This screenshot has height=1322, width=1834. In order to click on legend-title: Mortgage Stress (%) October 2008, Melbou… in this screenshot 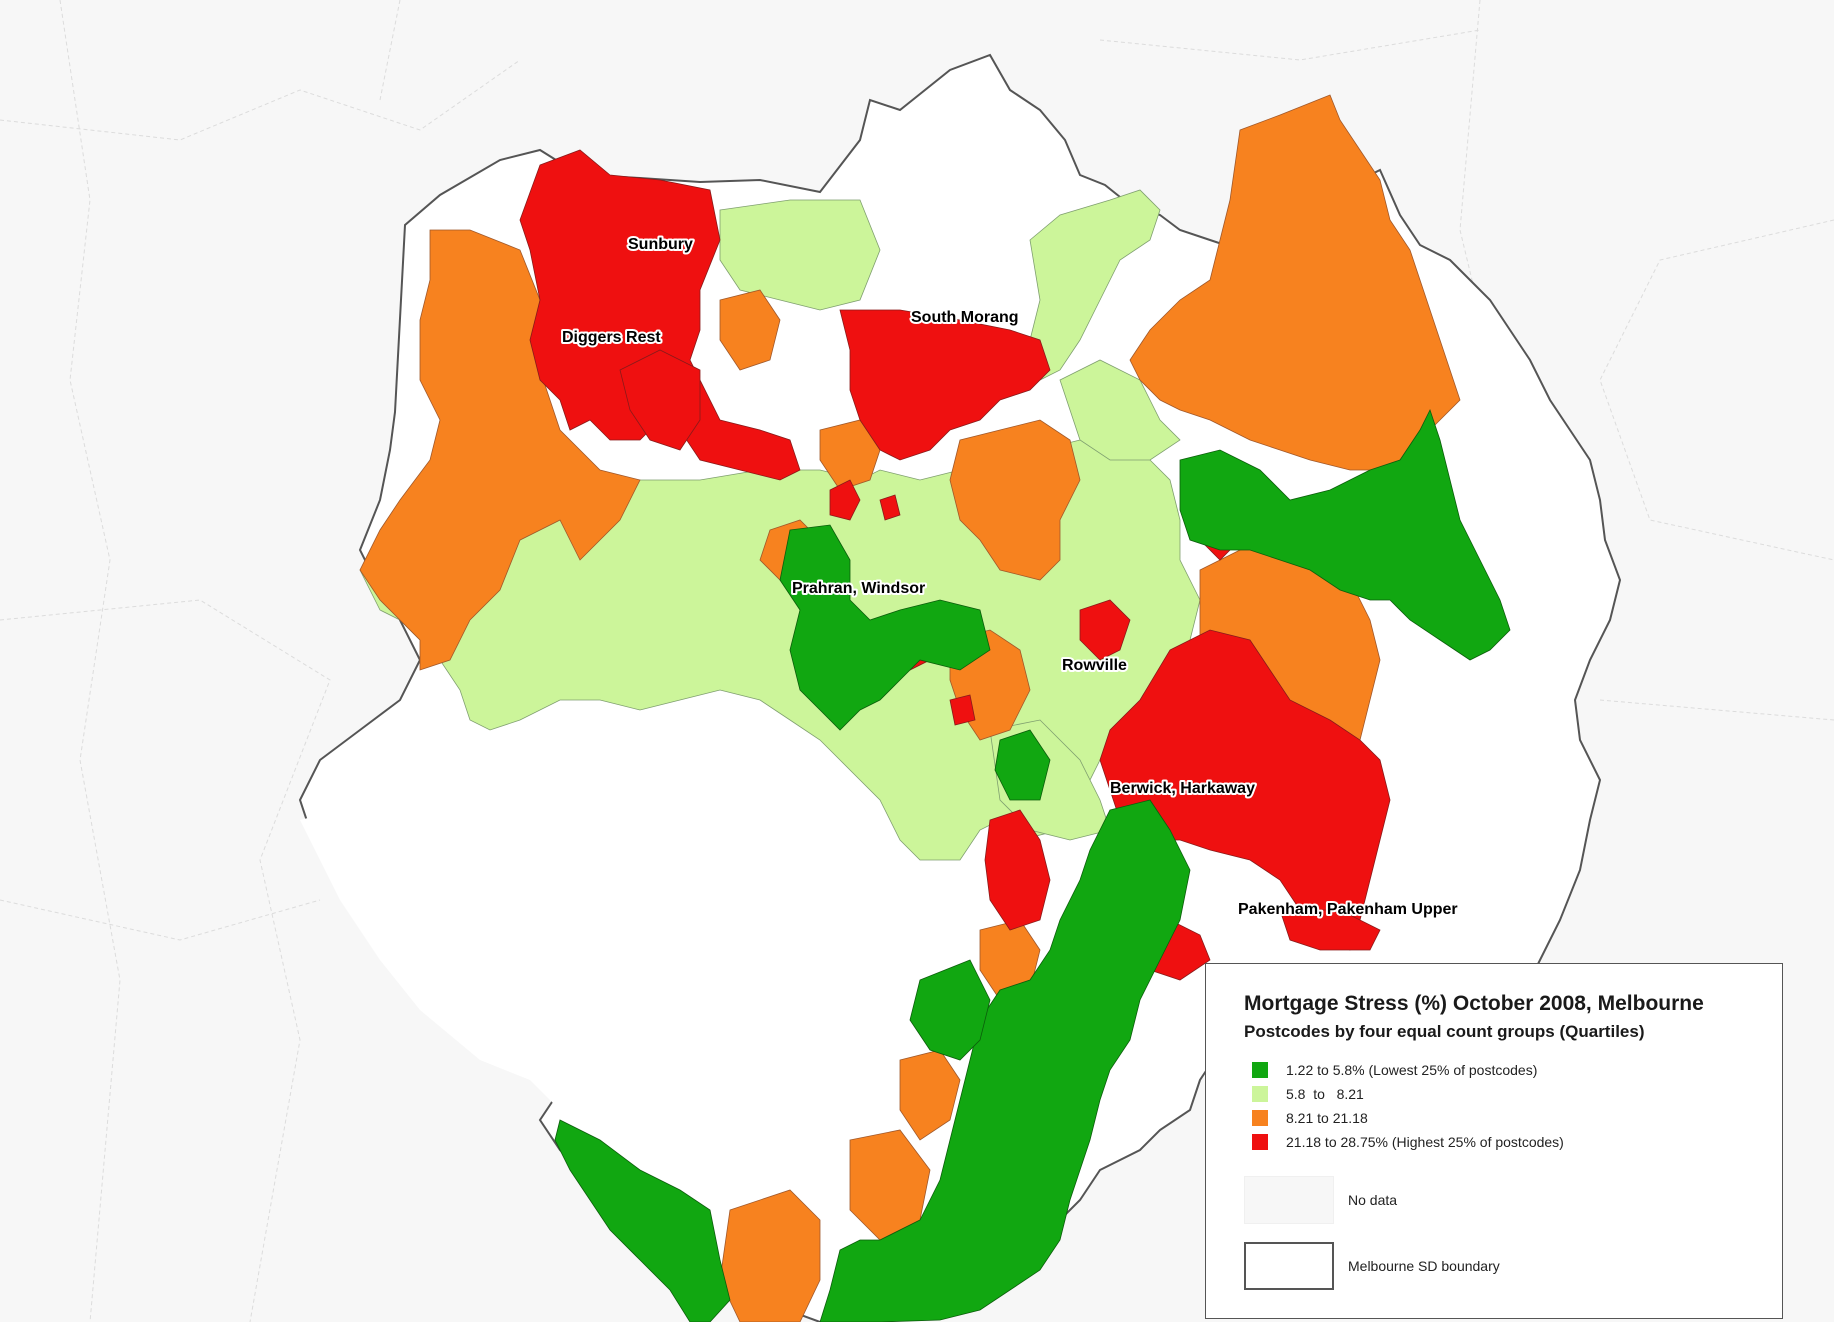, I will do `click(1474, 1003)`.